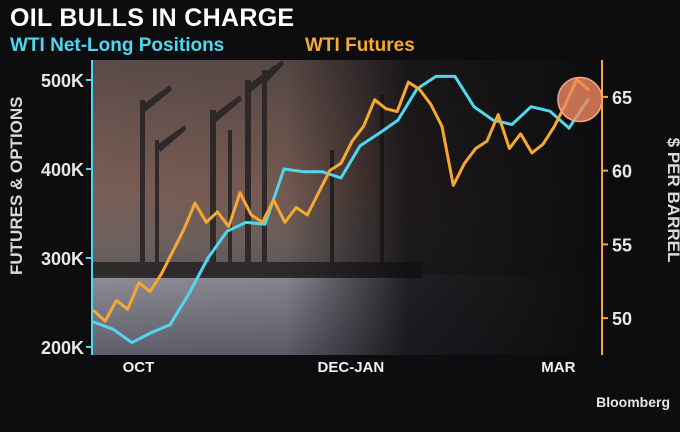  Describe the element at coordinates (360, 45) in the screenshot. I see `legend-wti-futures: WTI Futures` at that location.